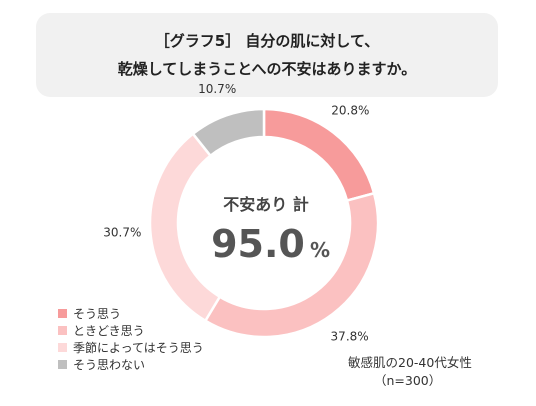 This screenshot has height=406, width=536. What do you see at coordinates (258, 244) in the screenshot?
I see `center-value: 95.0` at bounding box center [258, 244].